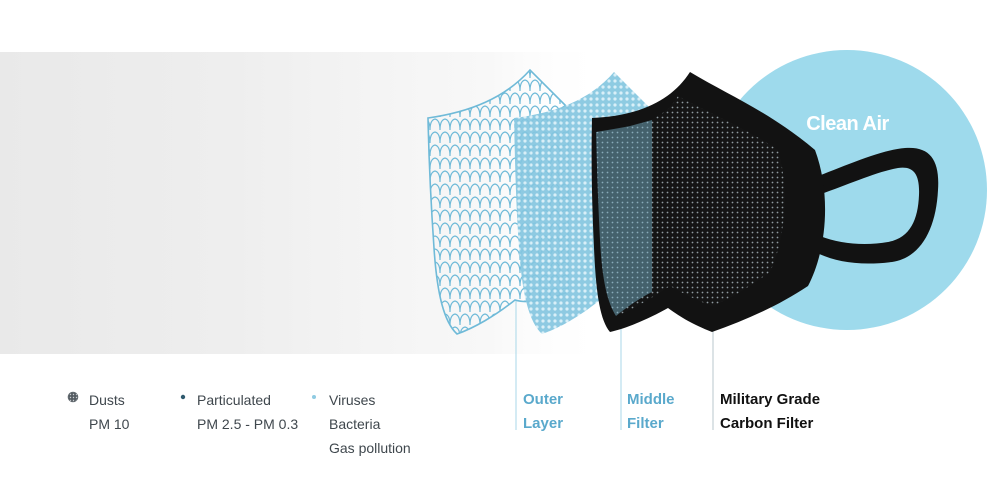 This screenshot has height=480, width=1000. I want to click on carbon-filter-label: Military Grade Carbon Filter, so click(770, 412).